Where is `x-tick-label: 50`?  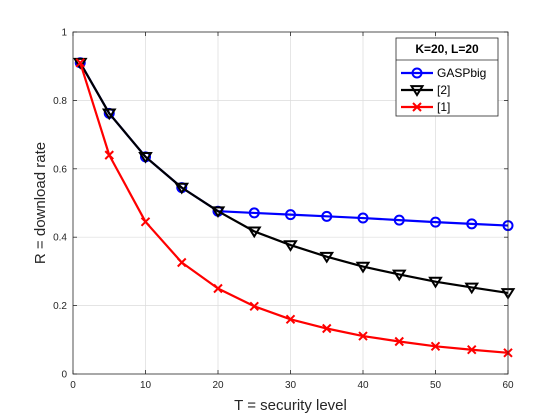
x-tick-label: 50 is located at coordinates (436, 385).